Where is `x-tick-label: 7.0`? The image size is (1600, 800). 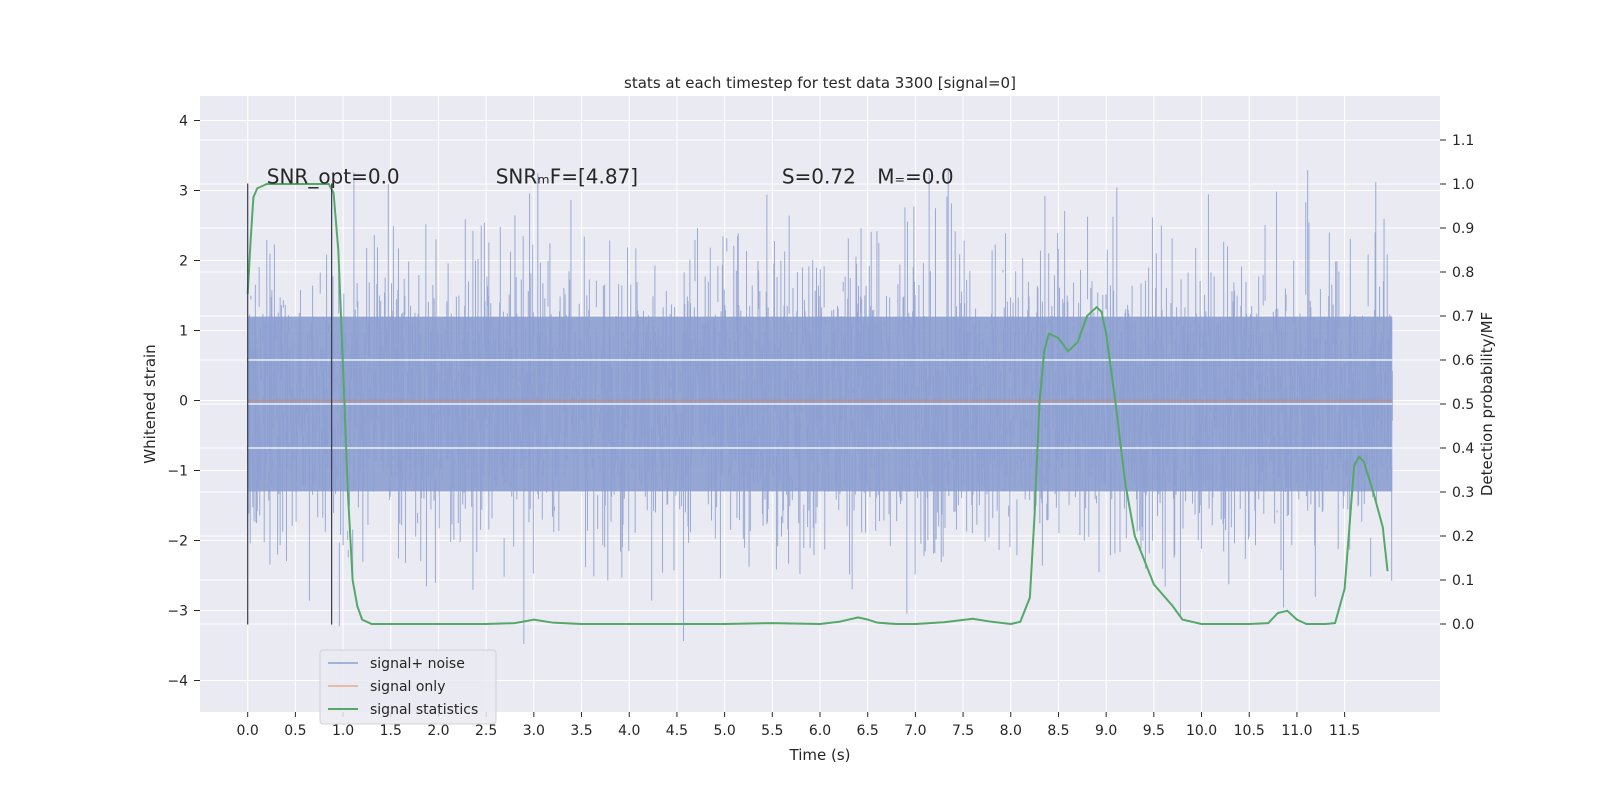 x-tick-label: 7.0 is located at coordinates (915, 731).